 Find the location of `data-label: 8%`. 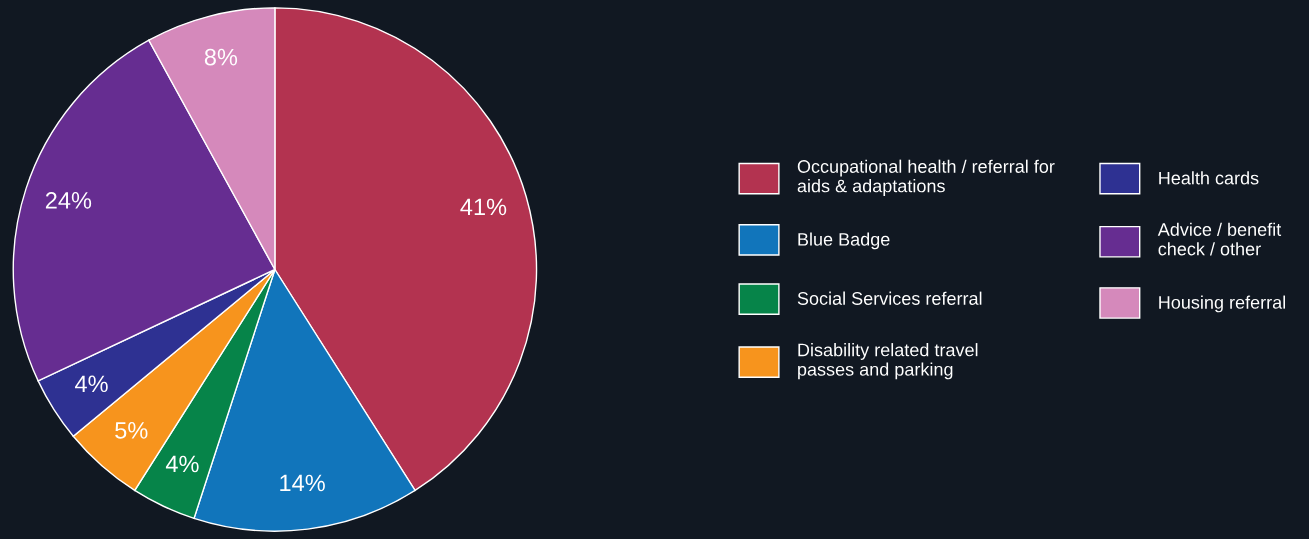

data-label: 8% is located at coordinates (221, 57).